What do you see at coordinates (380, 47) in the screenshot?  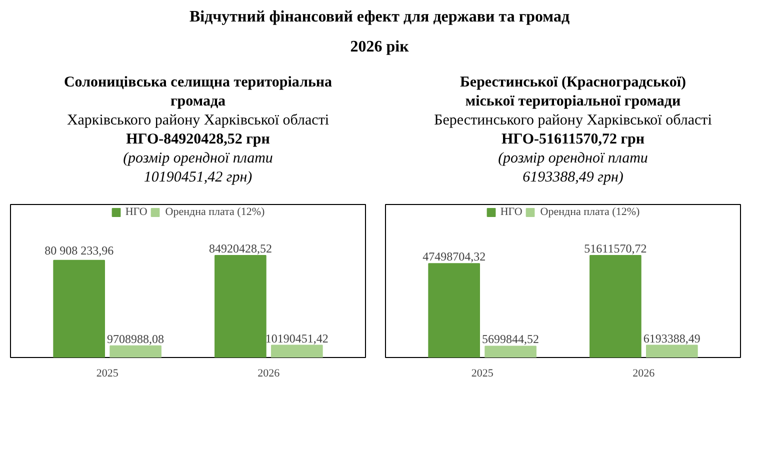 I see `text: 2026 рік` at bounding box center [380, 47].